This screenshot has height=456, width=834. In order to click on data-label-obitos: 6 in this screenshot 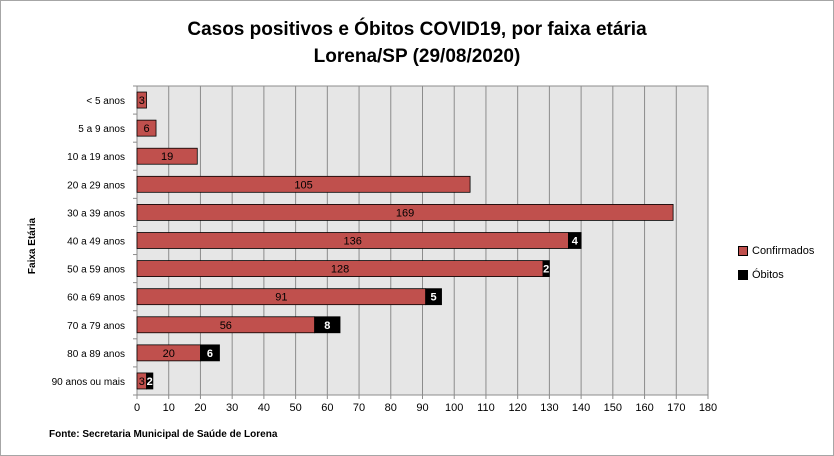, I will do `click(210, 354)`.